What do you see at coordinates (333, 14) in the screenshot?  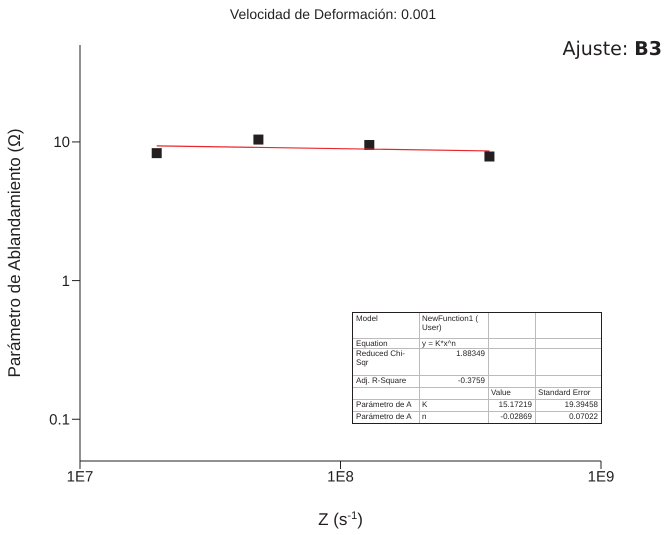 I see `chart-title: Velocidad de Deformación: 0.001` at bounding box center [333, 14].